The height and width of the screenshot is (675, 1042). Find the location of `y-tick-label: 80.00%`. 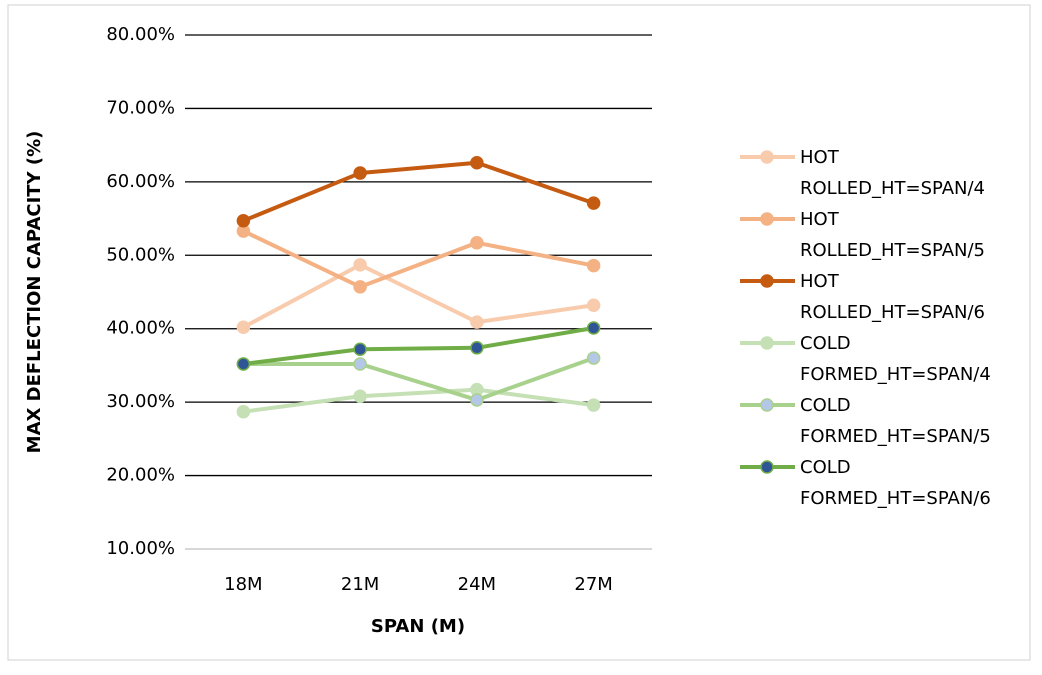

y-tick-label: 80.00% is located at coordinates (140, 34).